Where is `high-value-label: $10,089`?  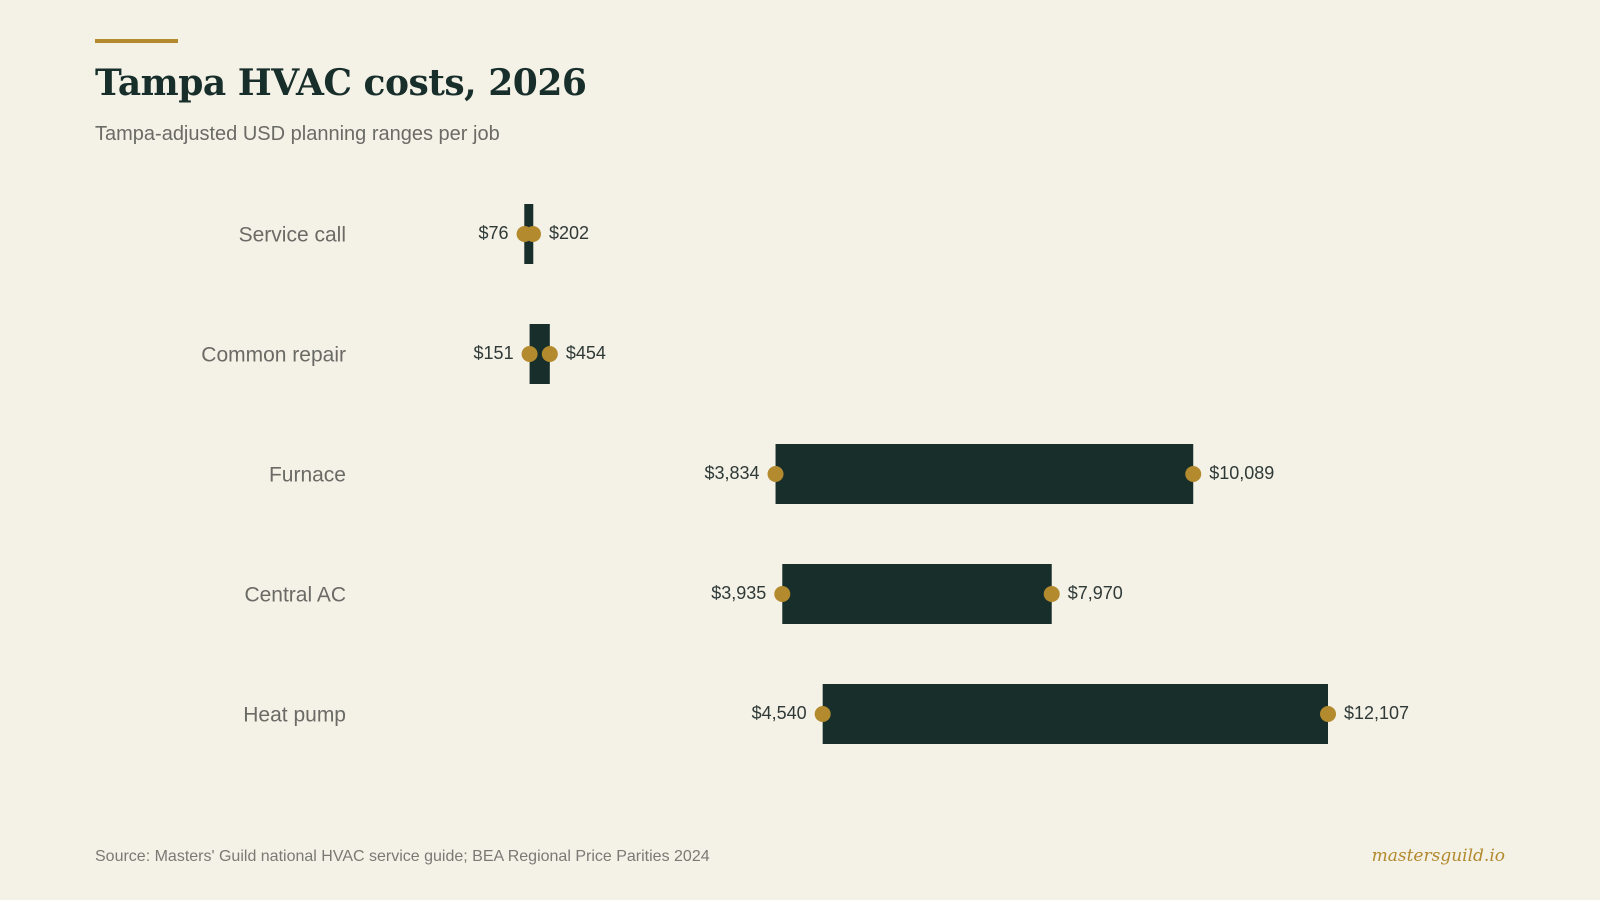 high-value-label: $10,089 is located at coordinates (1241, 473).